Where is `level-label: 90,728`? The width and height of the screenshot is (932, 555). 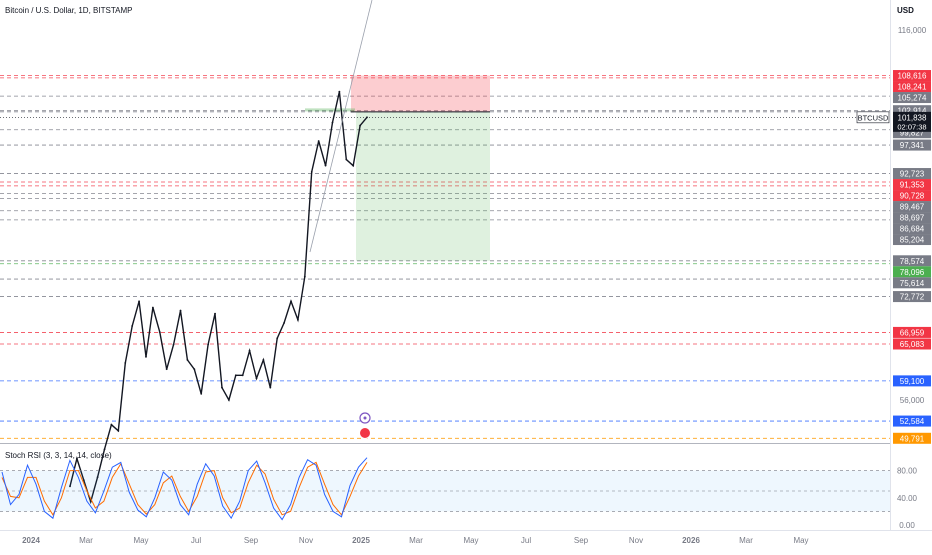
level-label: 90,728 is located at coordinates (912, 196).